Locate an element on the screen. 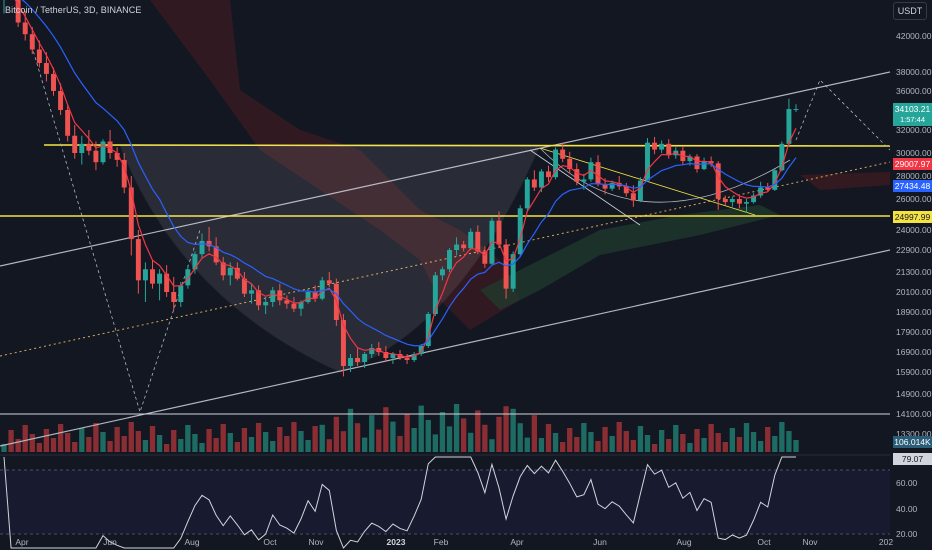 The image size is (932, 550). price-tick-label: 14900.00 is located at coordinates (914, 394).